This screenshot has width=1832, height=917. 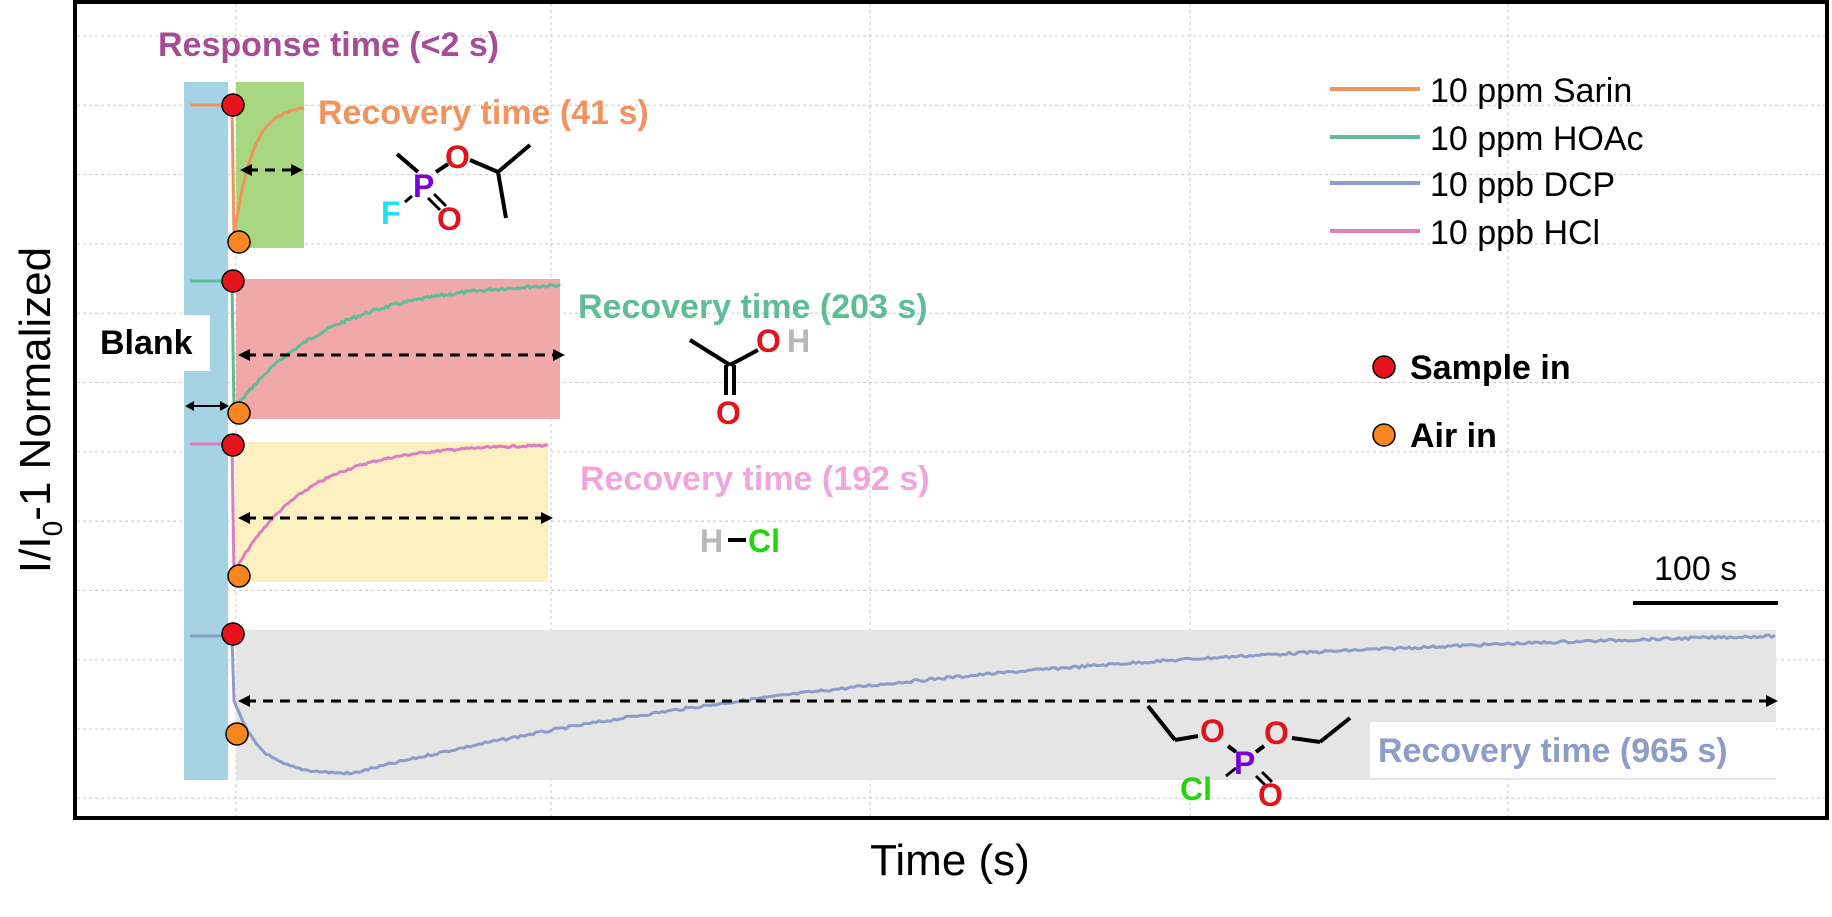 I want to click on dcp-recovery-arrow-left-head, so click(x=244, y=701).